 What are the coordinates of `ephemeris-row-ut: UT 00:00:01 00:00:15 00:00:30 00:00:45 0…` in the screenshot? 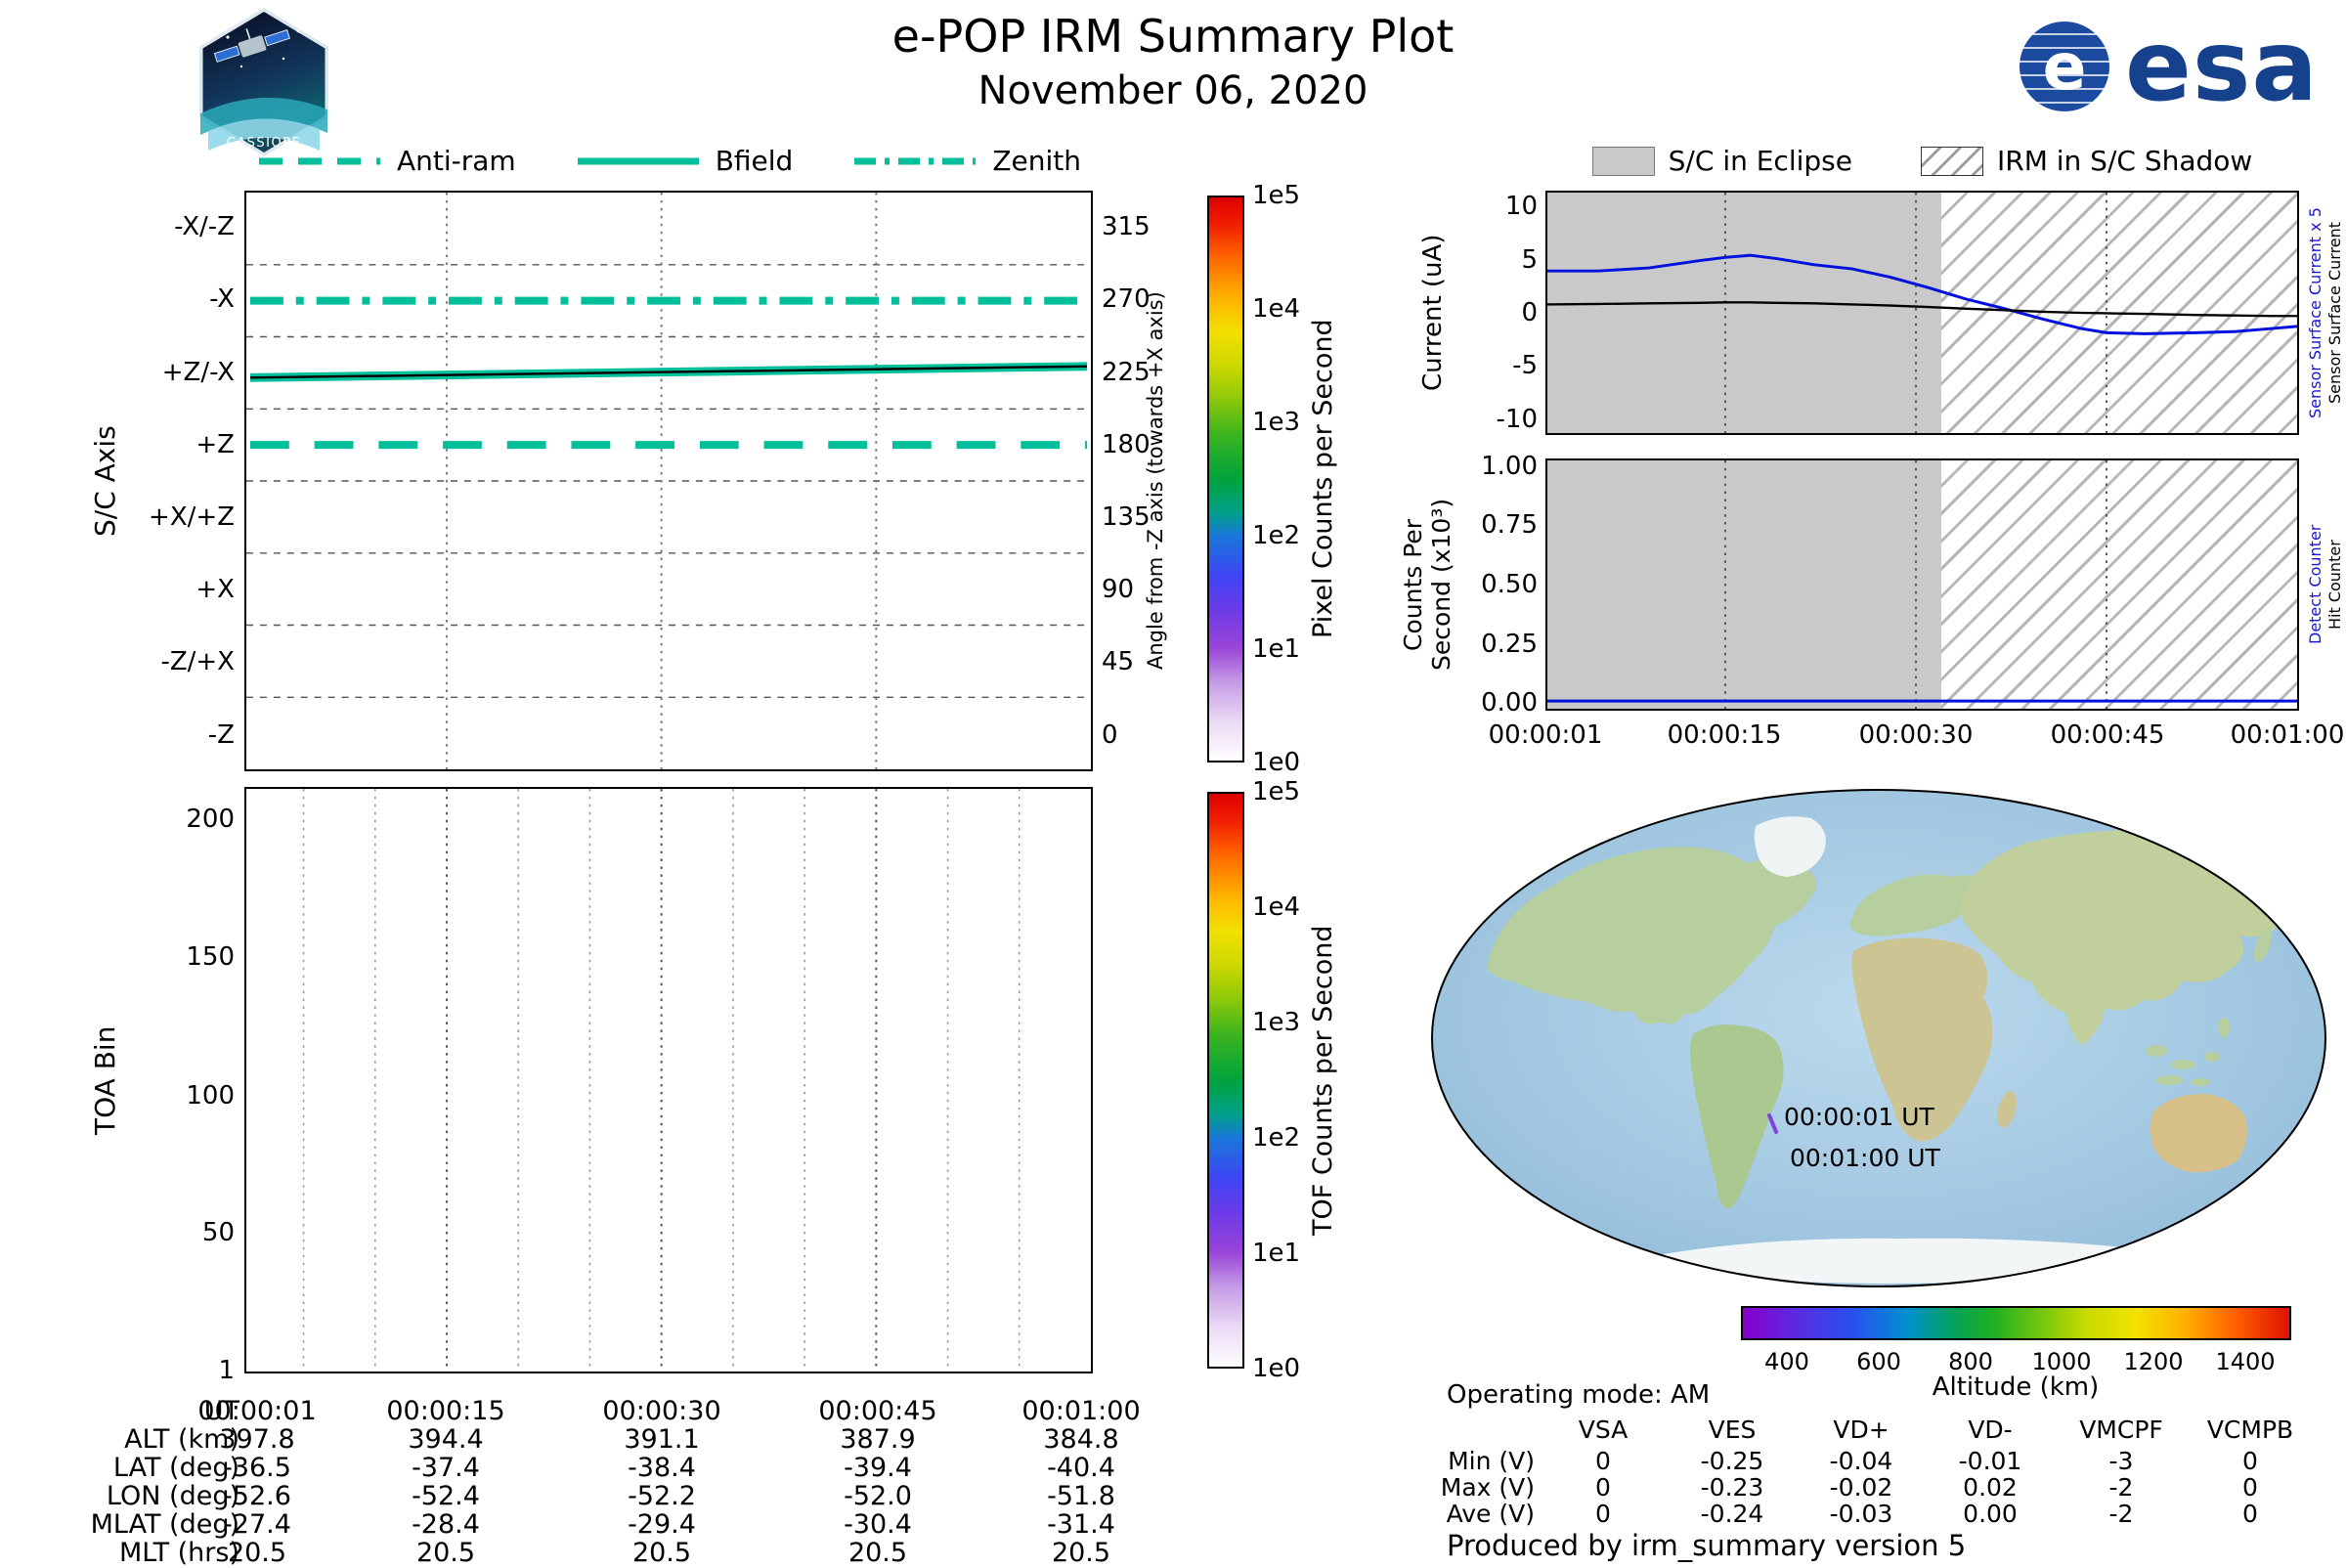 It's located at (606, 1411).